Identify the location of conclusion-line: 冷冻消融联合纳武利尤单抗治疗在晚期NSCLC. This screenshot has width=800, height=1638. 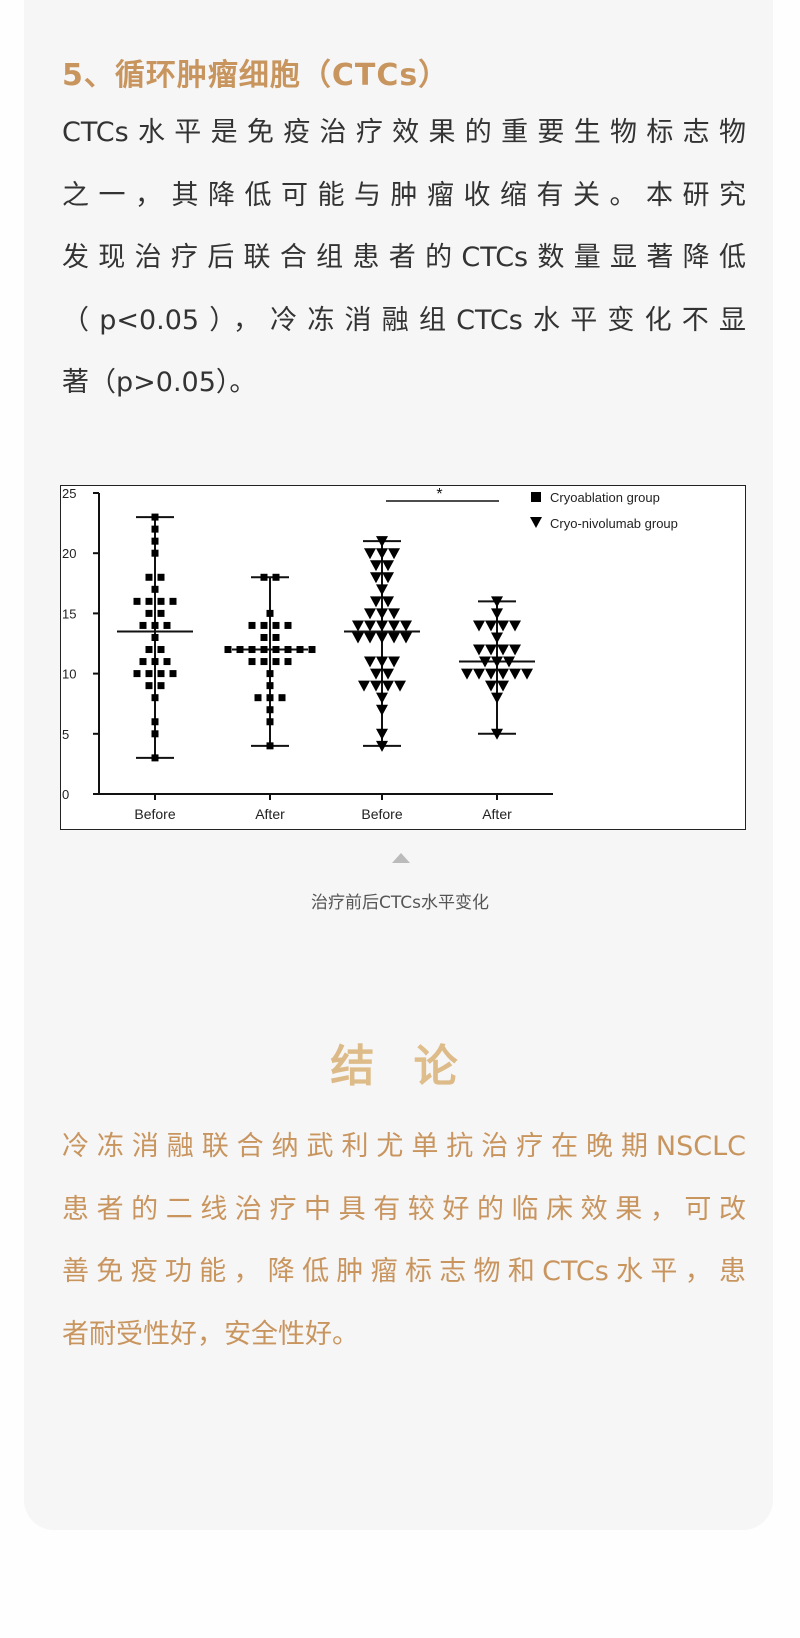
(404, 1146).